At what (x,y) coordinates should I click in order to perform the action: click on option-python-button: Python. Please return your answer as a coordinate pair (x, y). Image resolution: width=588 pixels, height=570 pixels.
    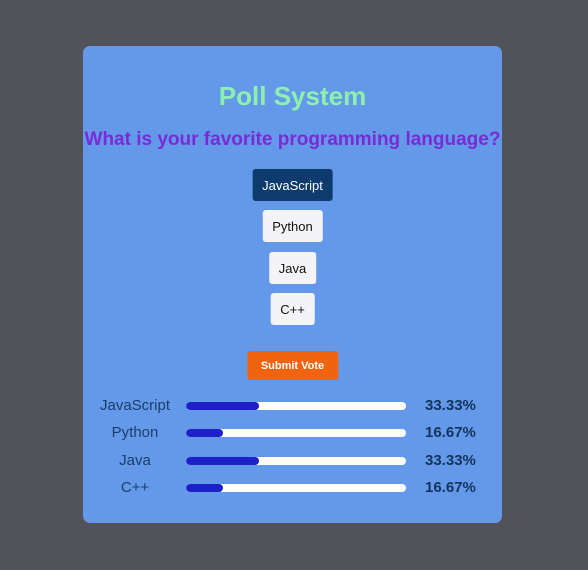
    Looking at the image, I should click on (292, 226).